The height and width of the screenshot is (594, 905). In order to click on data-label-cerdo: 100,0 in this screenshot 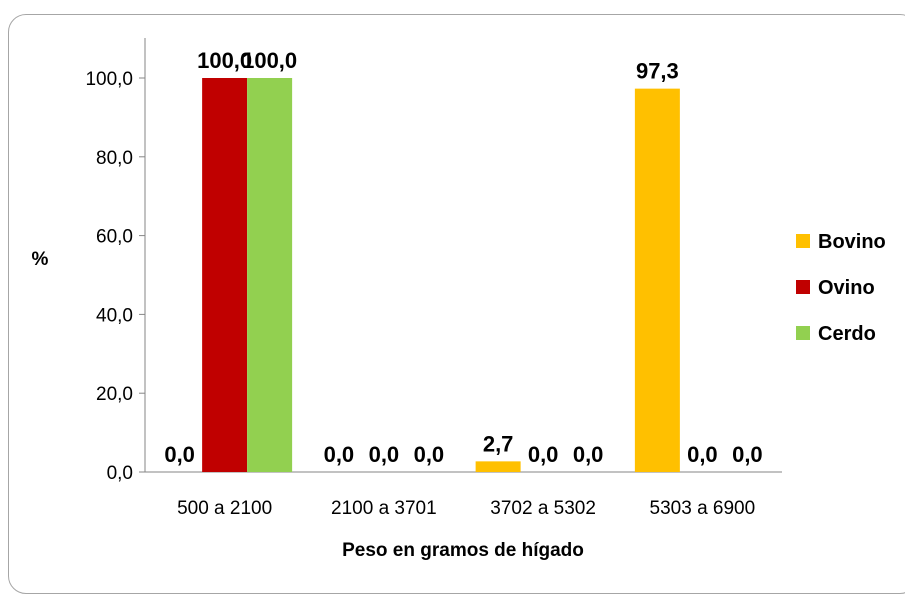, I will do `click(269, 60)`.